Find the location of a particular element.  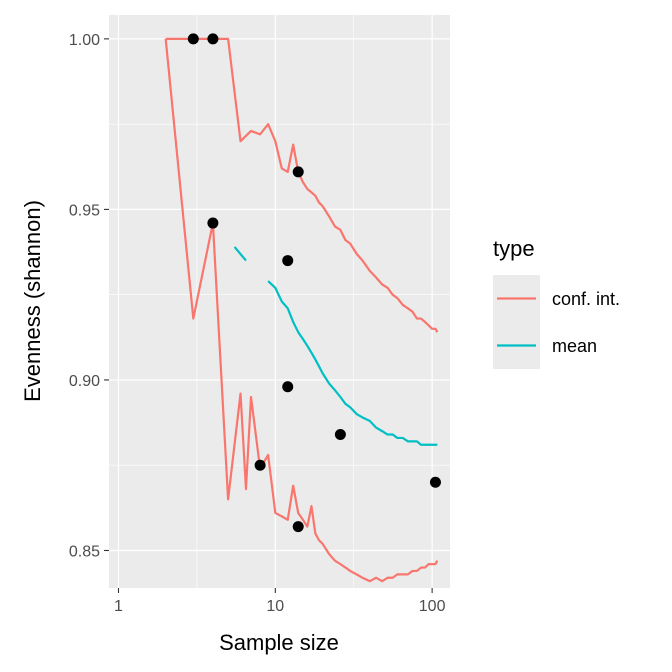

y-axis-ticks: 0.85 0.90 0.95 1.00 is located at coordinates (89, 296).